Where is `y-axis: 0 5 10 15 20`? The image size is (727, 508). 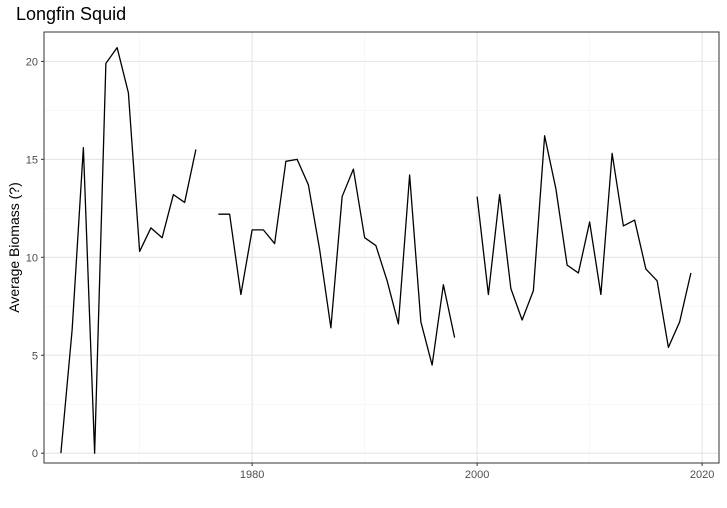 y-axis: 0 5 10 15 20 is located at coordinates (35, 258).